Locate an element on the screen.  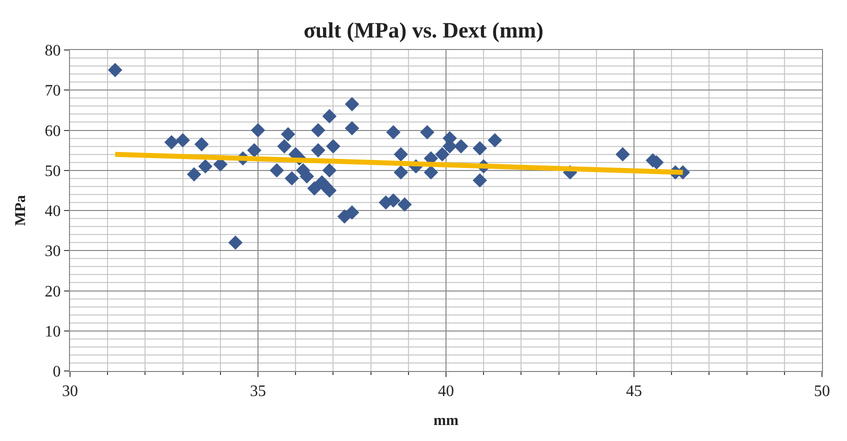
y-tick-label: 80 is located at coordinates (52, 51).